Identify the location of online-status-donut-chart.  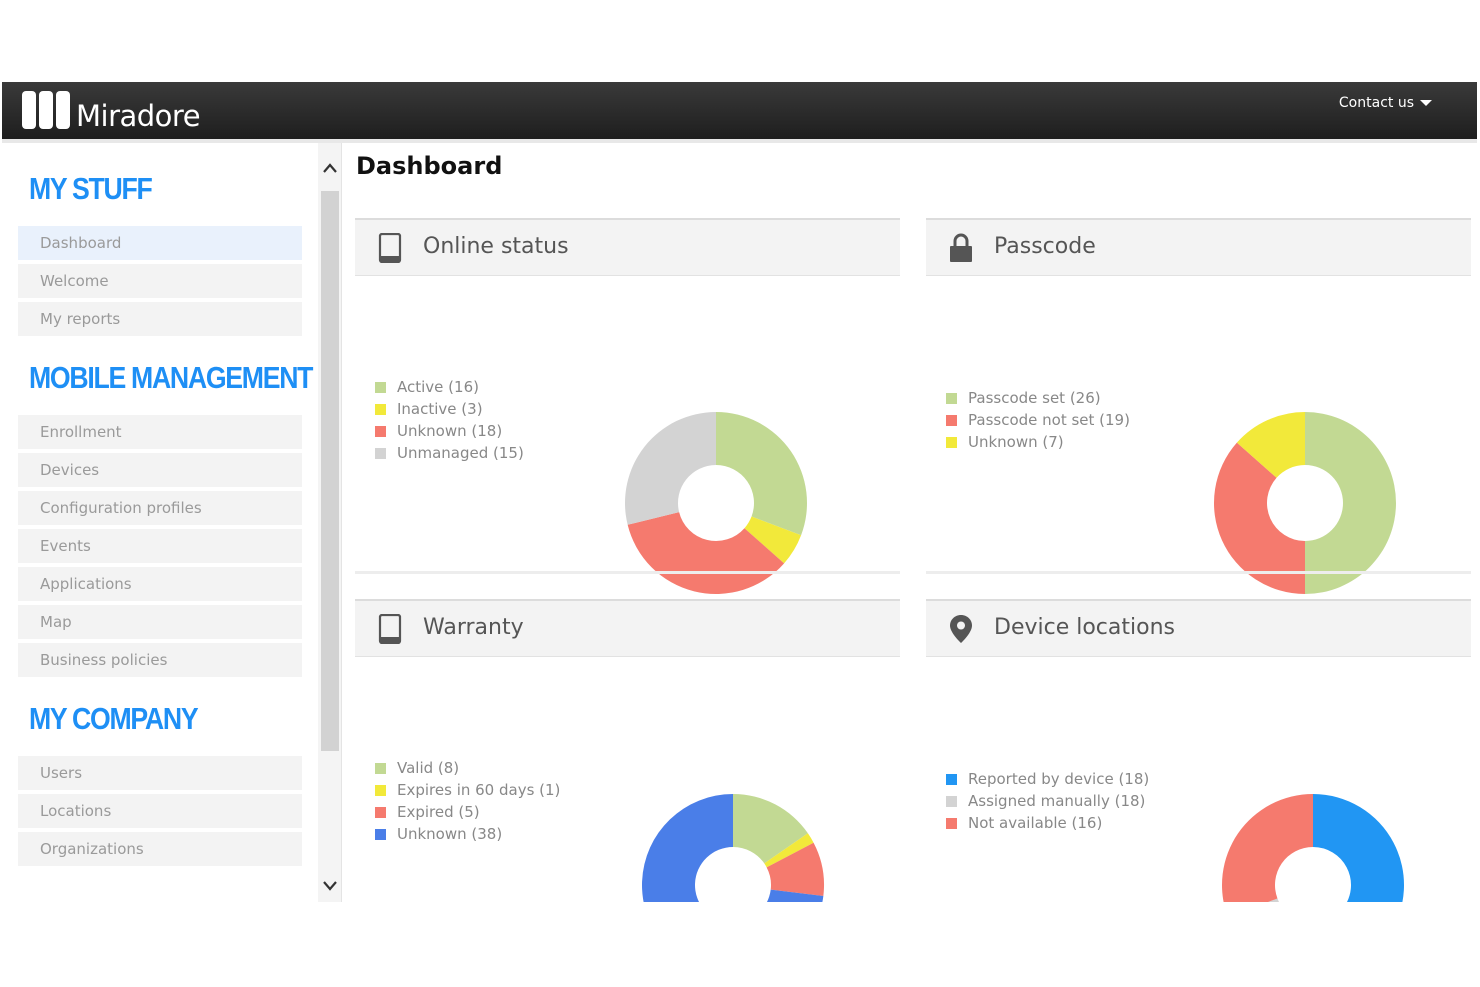
(716, 503).